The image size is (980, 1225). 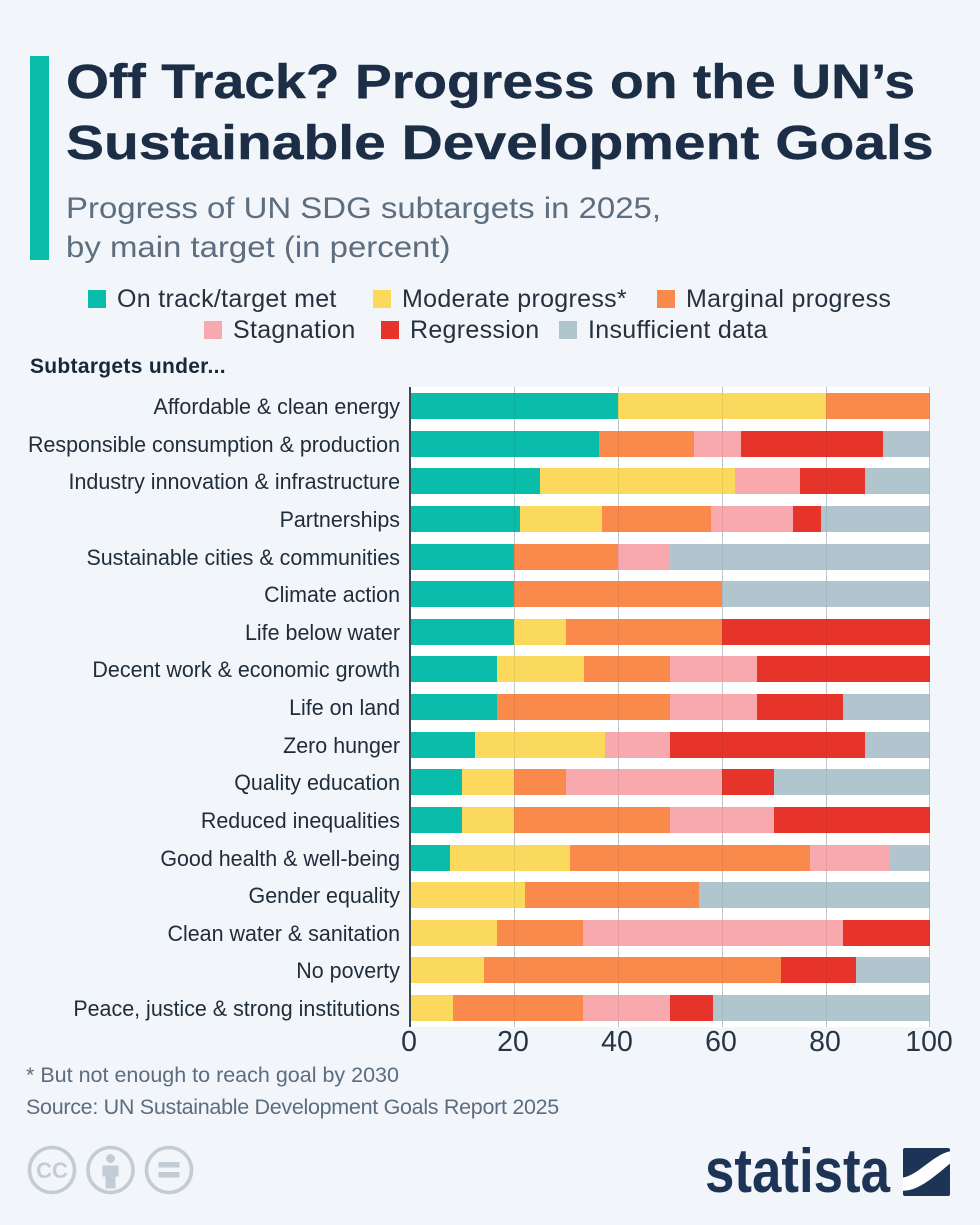 What do you see at coordinates (52, 1170) in the screenshot?
I see `svg-text: CC` at bounding box center [52, 1170].